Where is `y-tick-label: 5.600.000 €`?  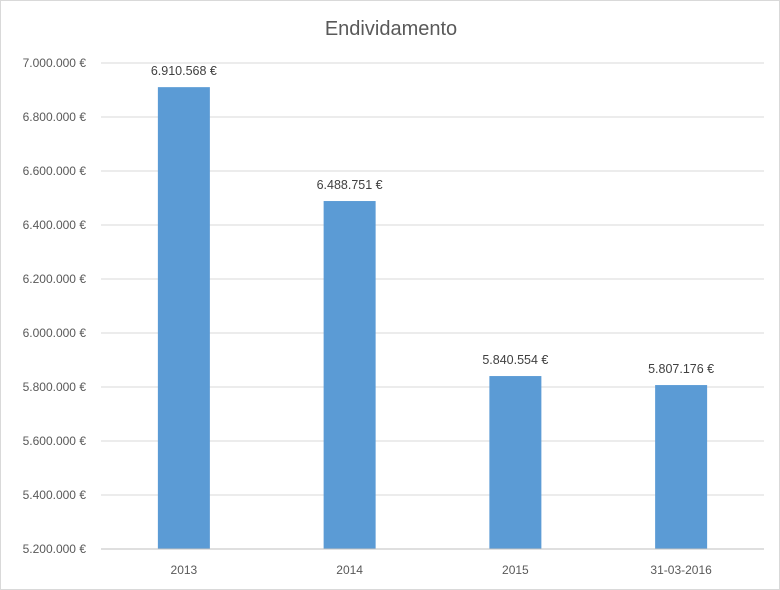 y-tick-label: 5.600.000 € is located at coordinates (55, 441).